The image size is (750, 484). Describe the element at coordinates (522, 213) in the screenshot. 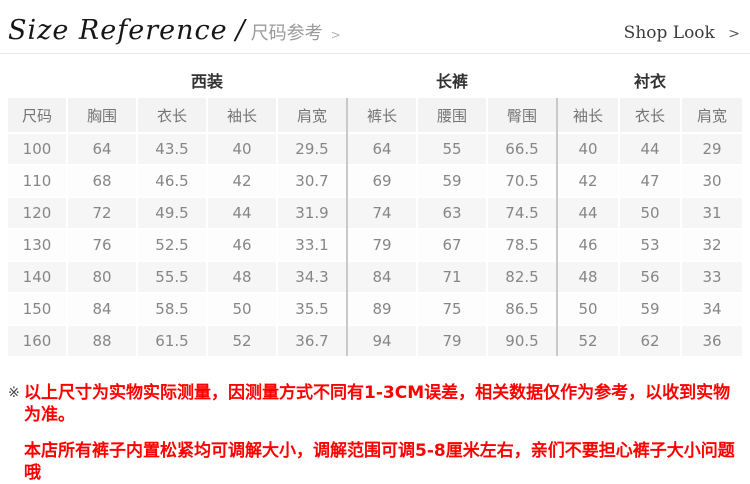

I see `table-cell: 74.5` at that location.